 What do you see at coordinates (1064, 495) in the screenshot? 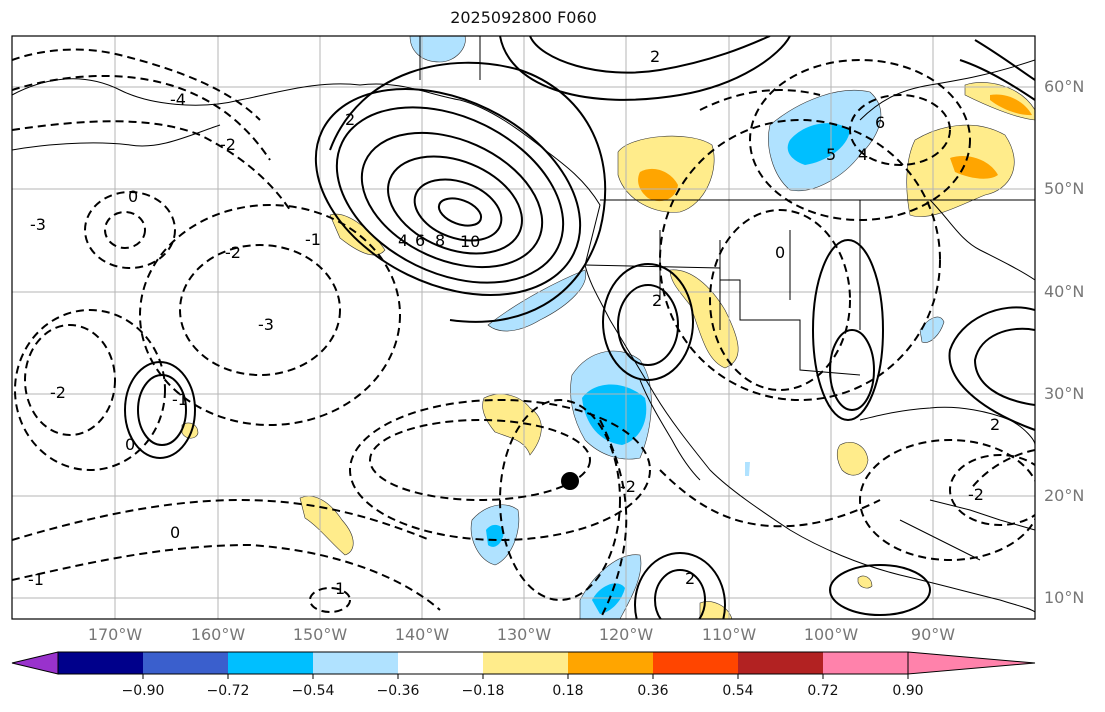
I see `lat-label: 20°N` at bounding box center [1064, 495].